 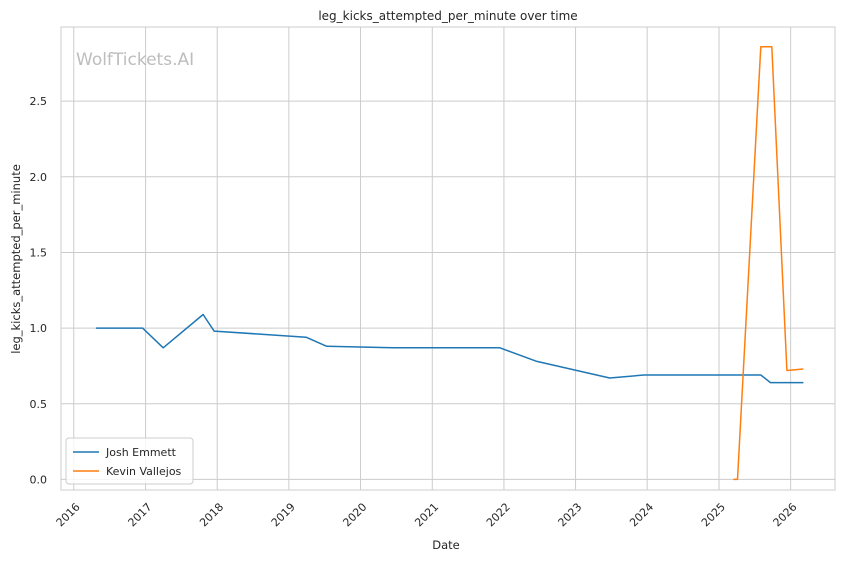 I want to click on x-axis-label: Date, so click(x=446, y=545).